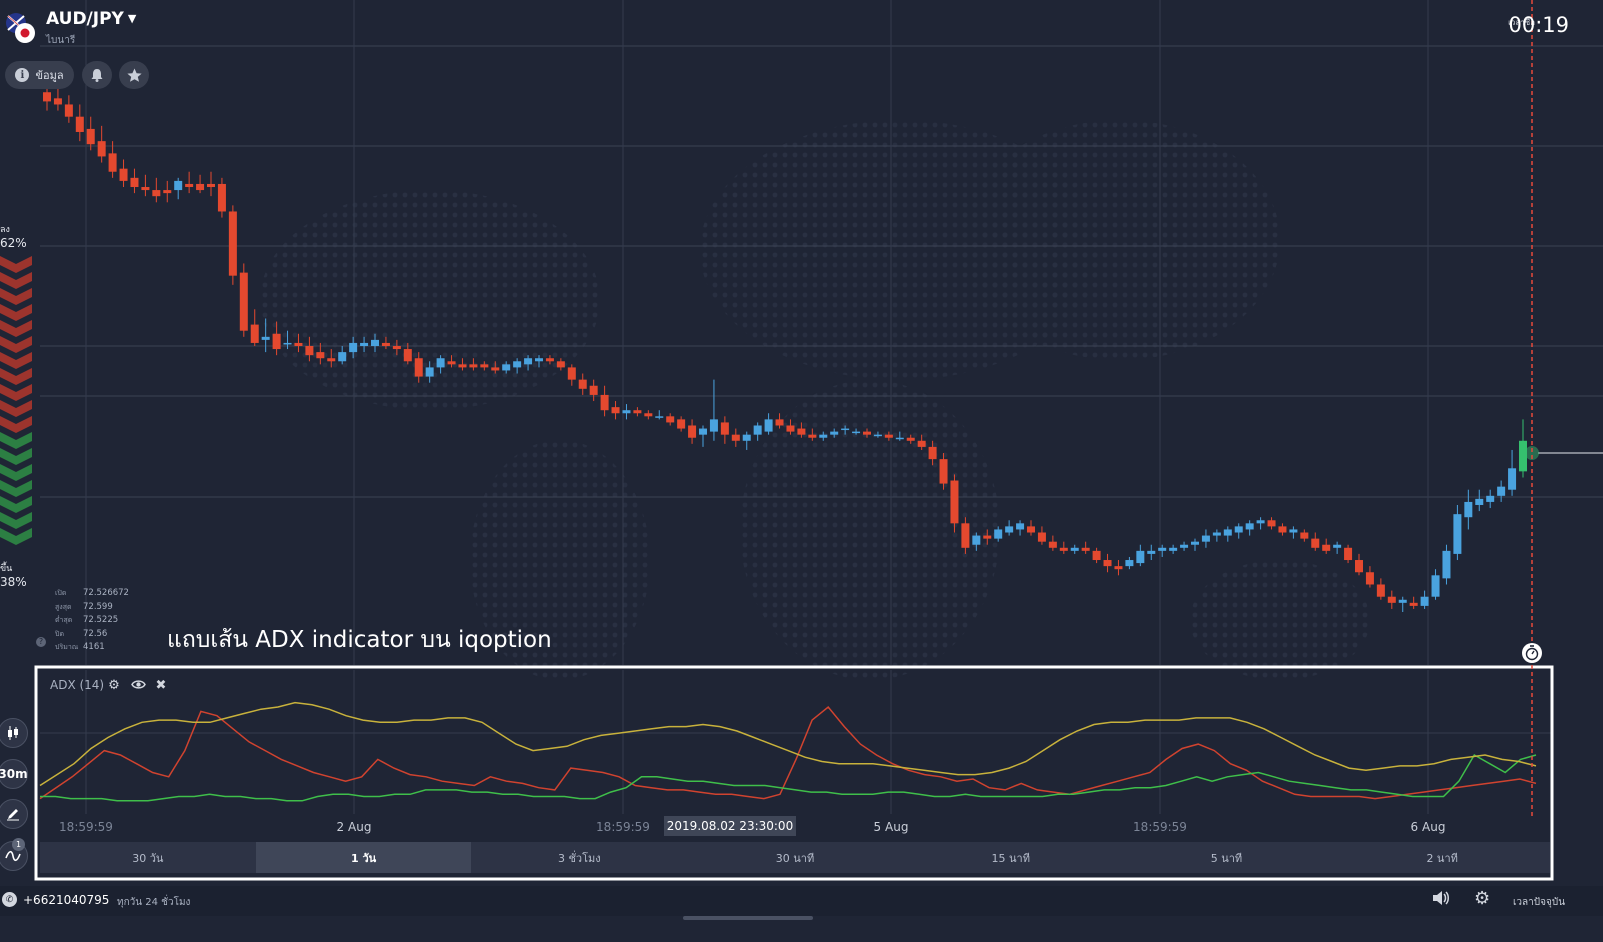 The image size is (1603, 942). Describe the element at coordinates (788, 744) in the screenshot. I see `adx-line` at that location.